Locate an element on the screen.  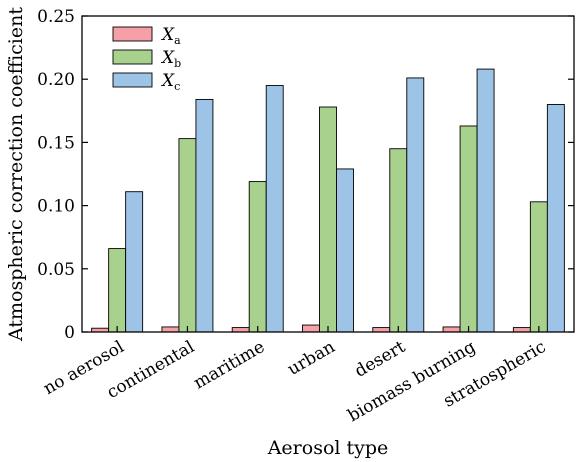
x-axis-title: Aerosol type is located at coordinates (328, 448).